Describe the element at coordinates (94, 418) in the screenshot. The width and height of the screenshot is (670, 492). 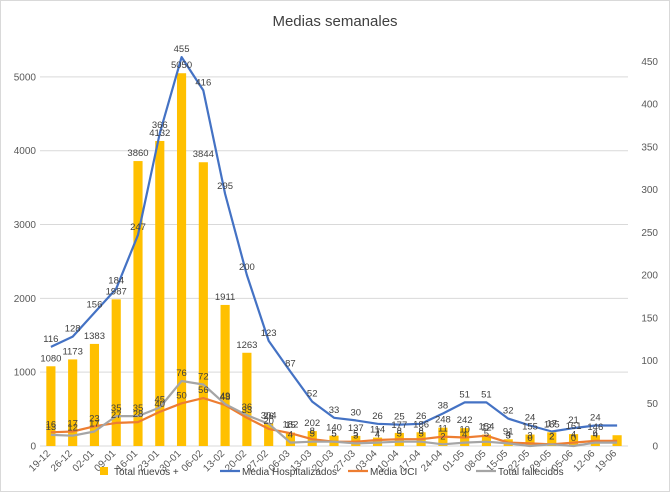
I see `media-uci-data-label: 23` at that location.